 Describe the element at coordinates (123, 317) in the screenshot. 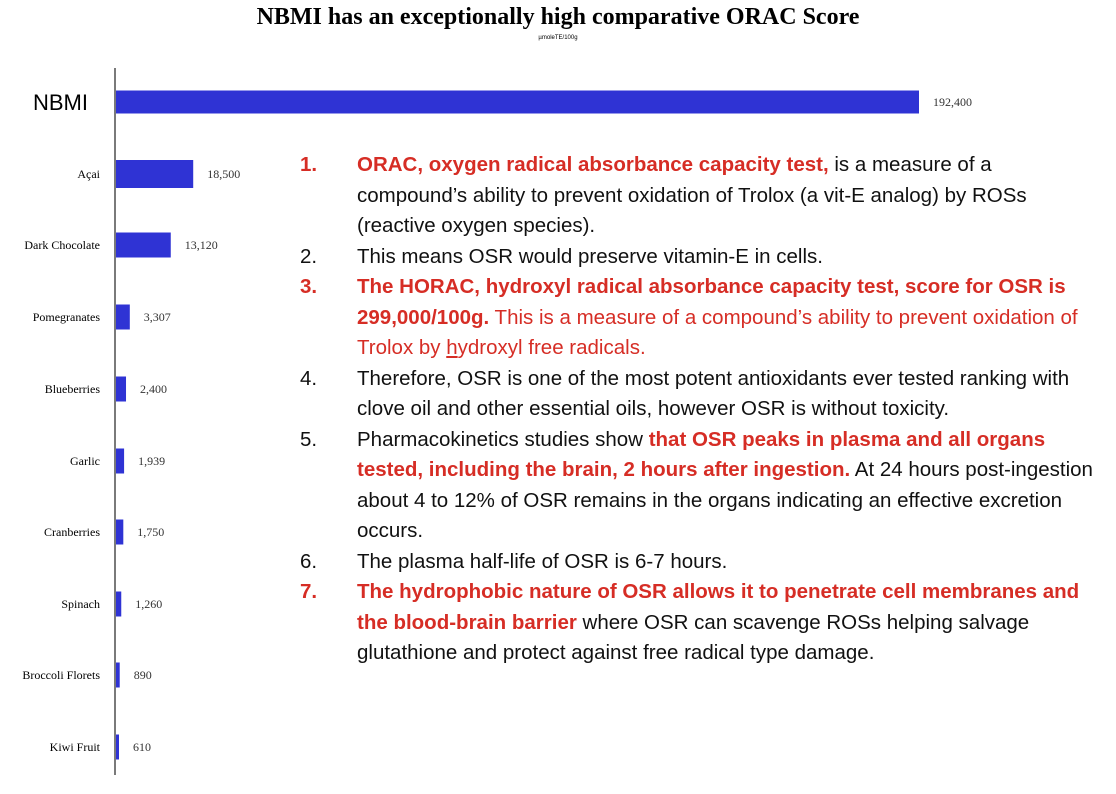

I see `bar-pomegranates` at that location.